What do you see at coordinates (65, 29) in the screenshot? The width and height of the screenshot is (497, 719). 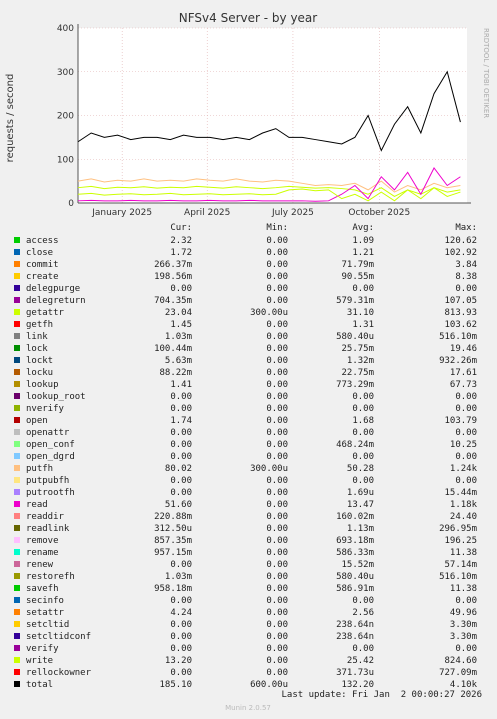 I see `y-tick-label: 400` at bounding box center [65, 29].